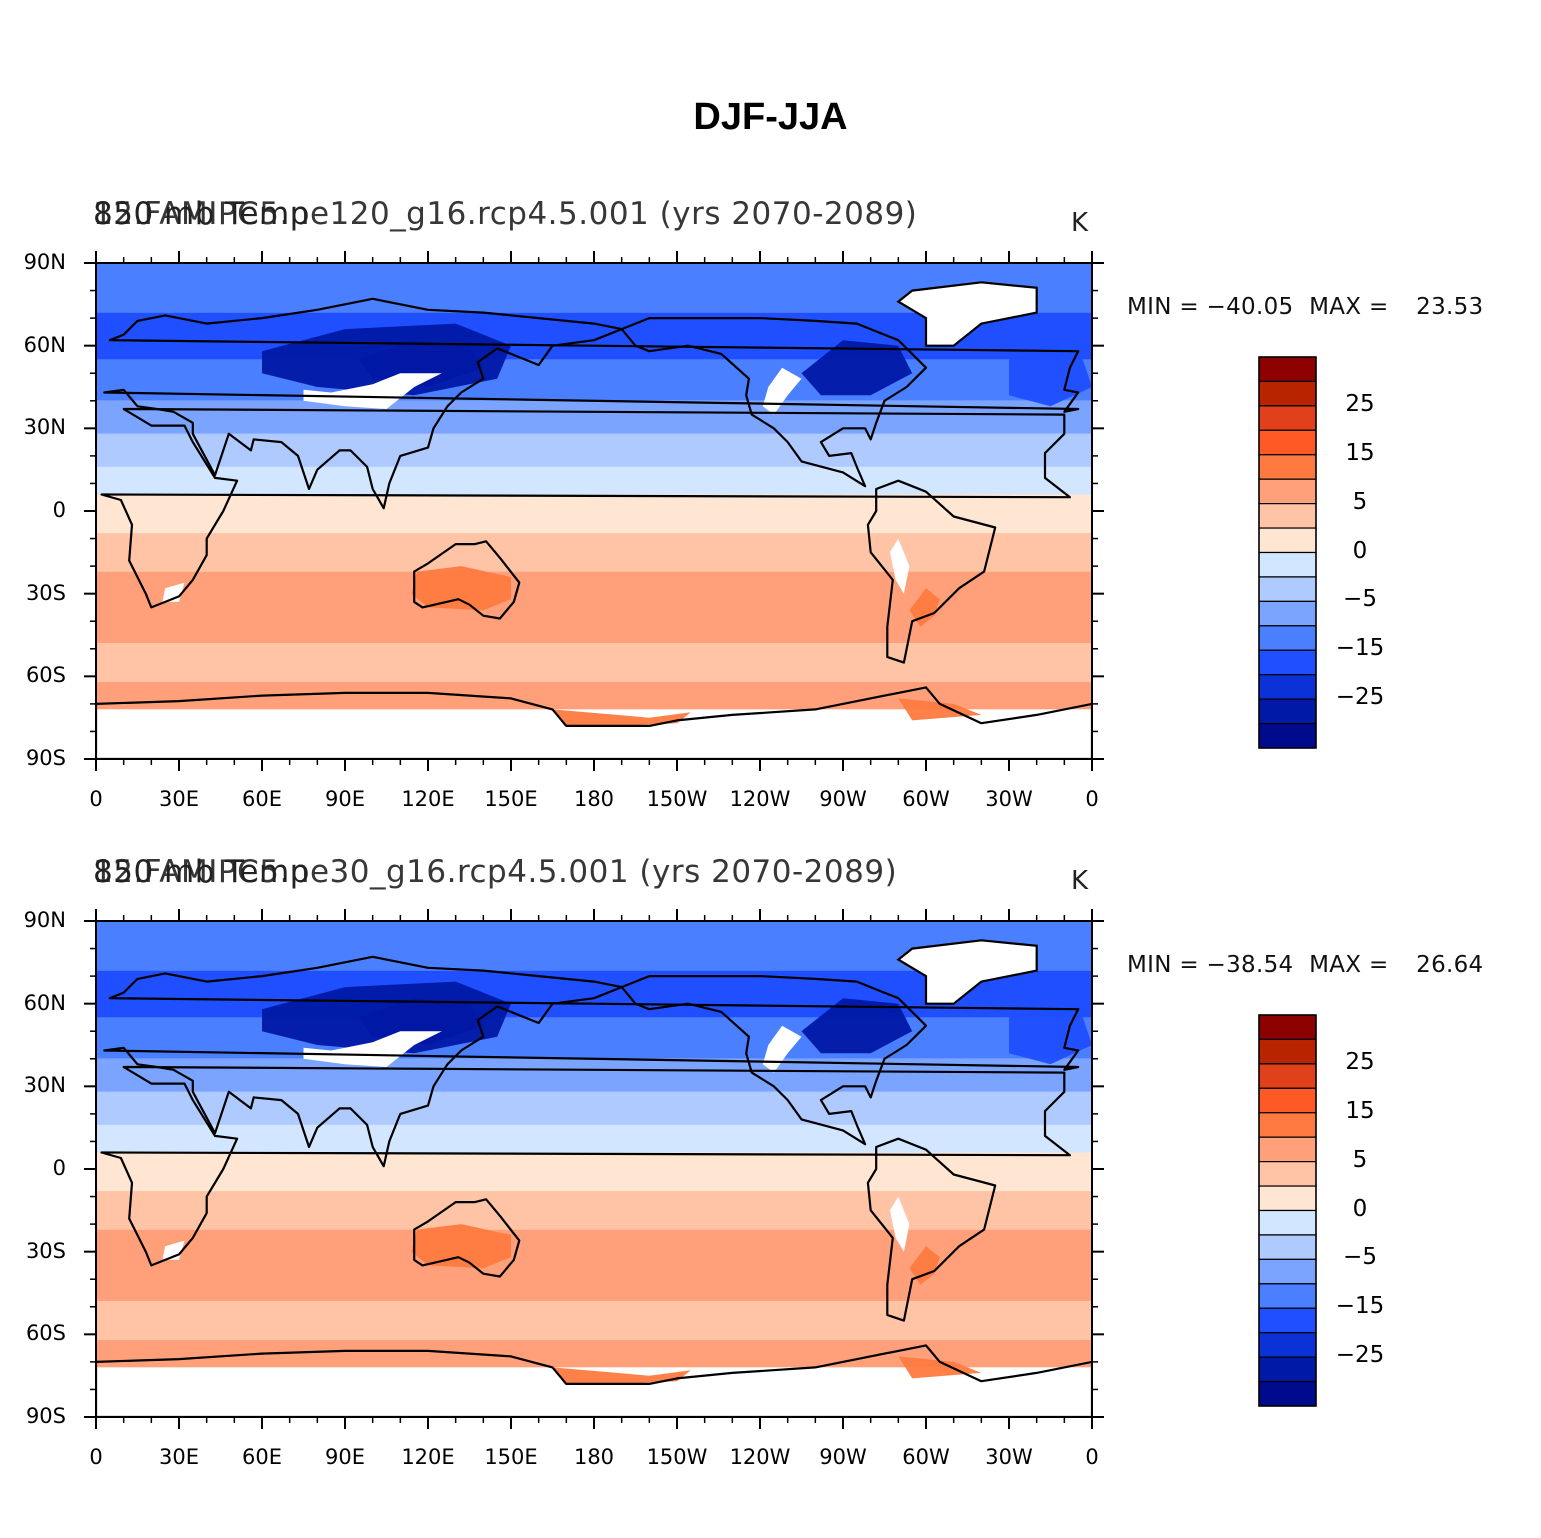 This screenshot has width=1541, height=1538. I want to click on lat-tick-label: 90N, so click(44, 262).